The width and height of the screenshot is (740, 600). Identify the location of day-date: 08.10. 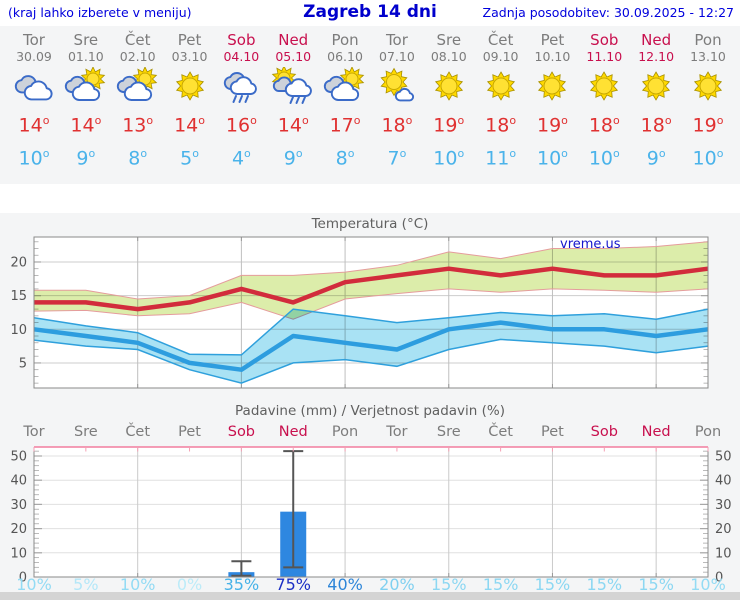
(448, 56).